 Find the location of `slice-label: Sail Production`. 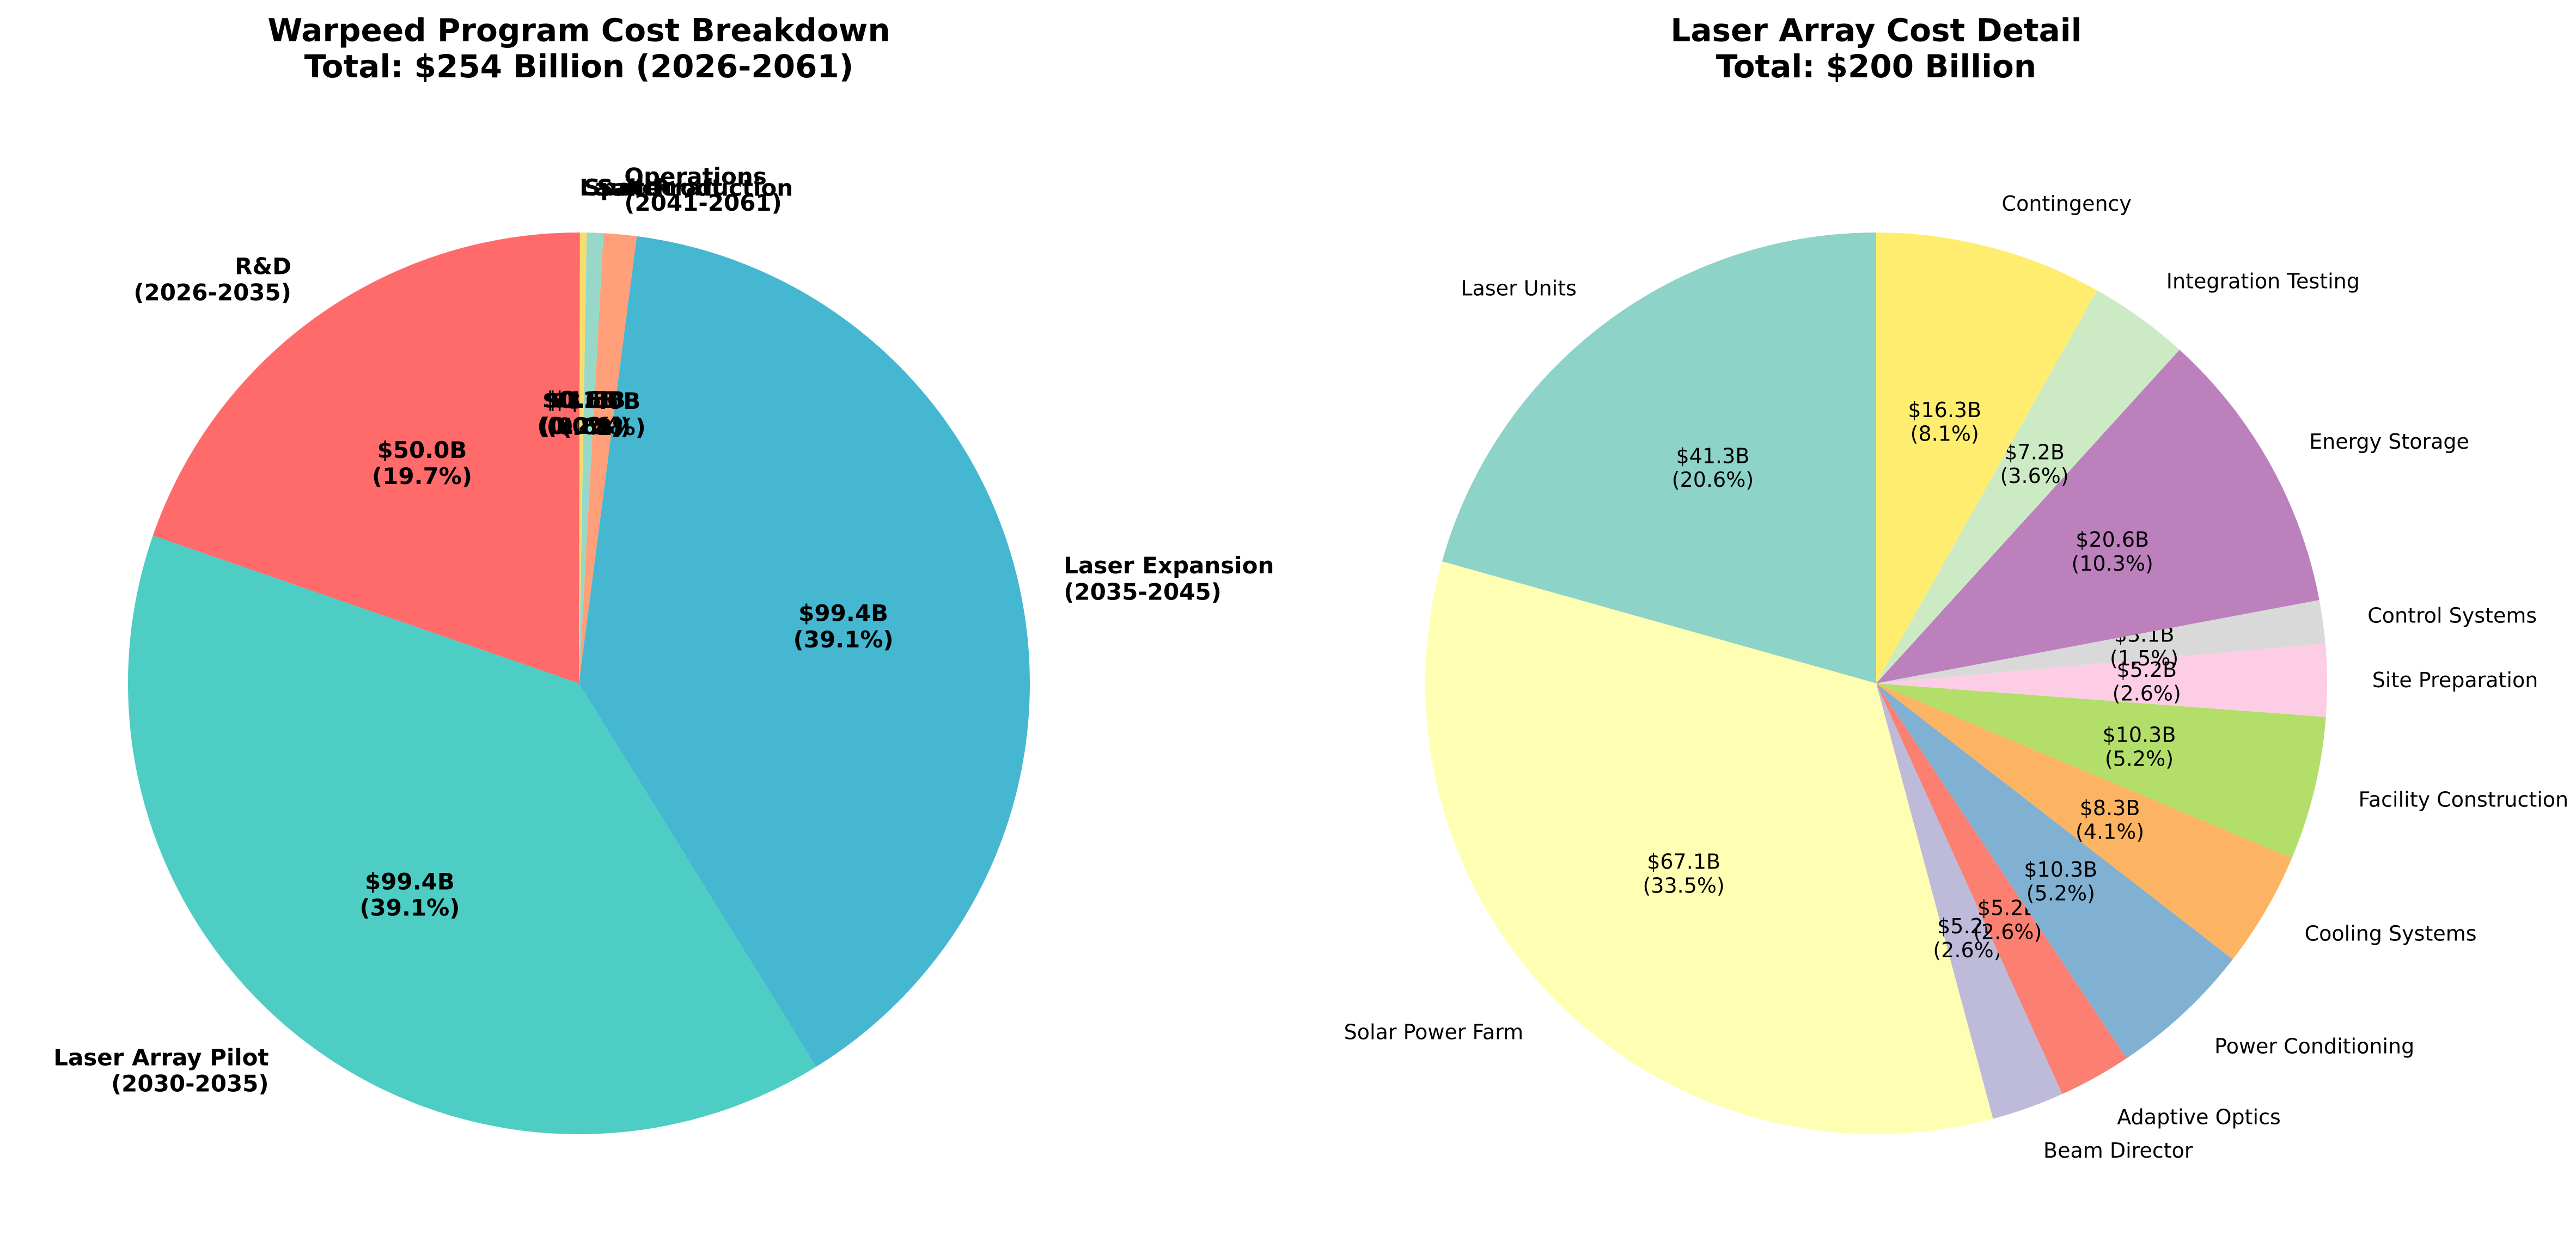

slice-label: Sail Production is located at coordinates (695, 187).